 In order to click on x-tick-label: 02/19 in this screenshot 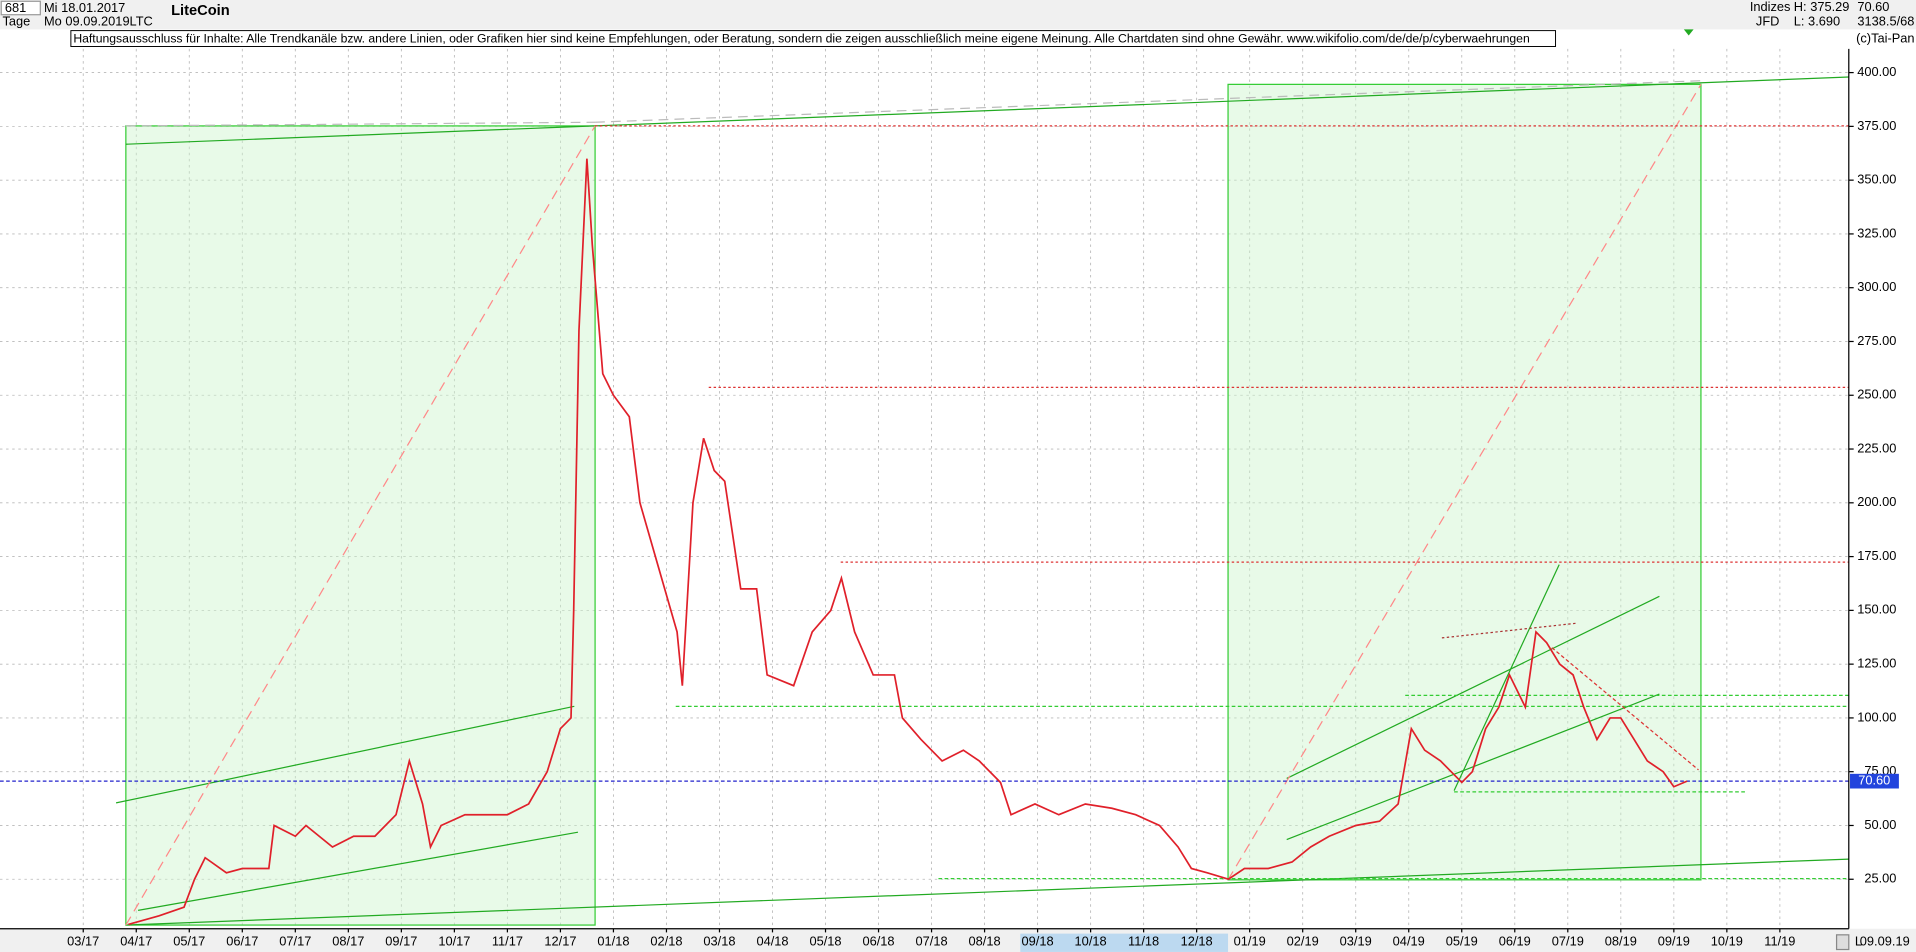, I will do `click(1303, 941)`.